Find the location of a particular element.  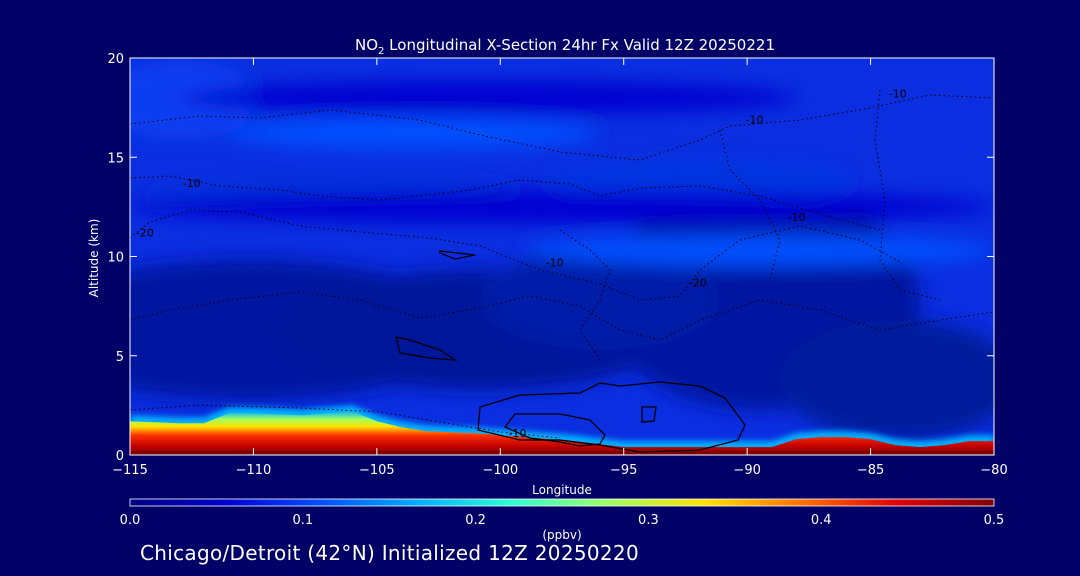

surface-layer is located at coordinates (562, 430).